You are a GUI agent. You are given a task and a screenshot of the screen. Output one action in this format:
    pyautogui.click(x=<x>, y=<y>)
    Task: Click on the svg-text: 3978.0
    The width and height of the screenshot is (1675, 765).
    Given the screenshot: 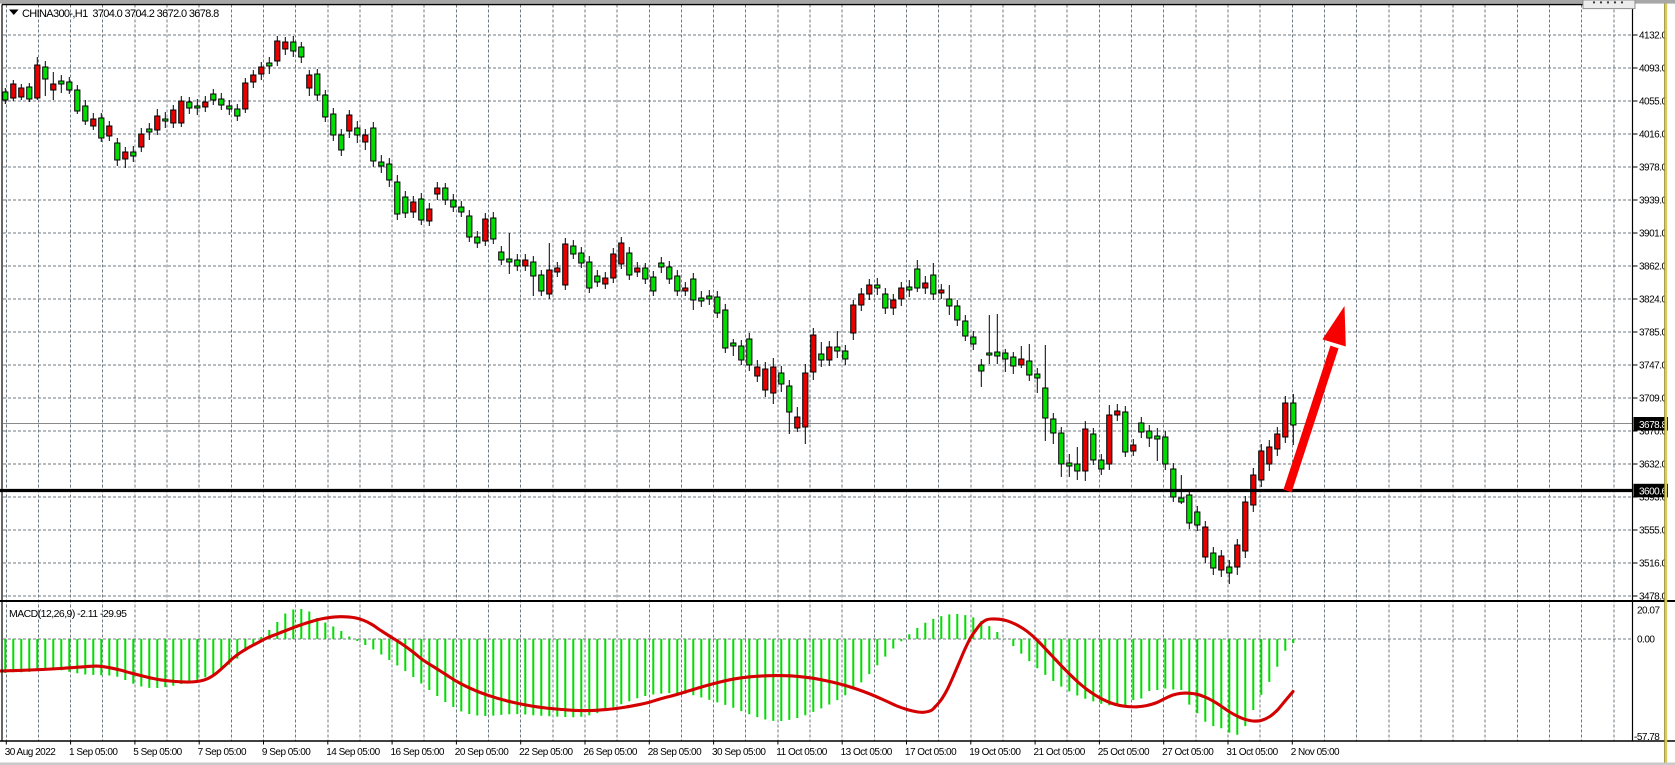 What is the action you would take?
    pyautogui.click(x=1653, y=168)
    